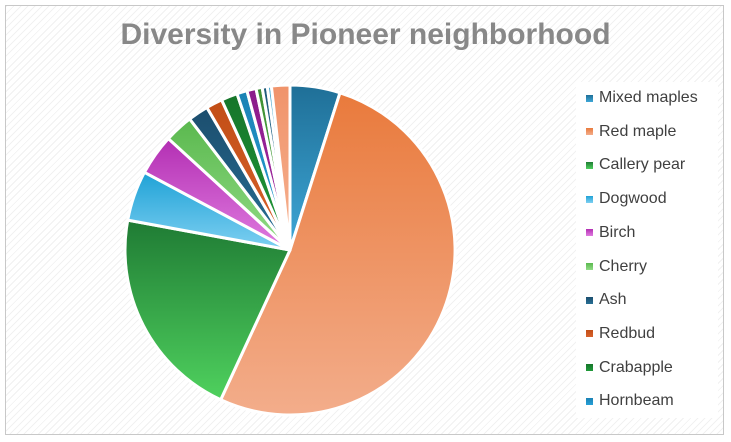 The width and height of the screenshot is (731, 442). Describe the element at coordinates (633, 199) in the screenshot. I see `legend-label: Dogwood` at that location.